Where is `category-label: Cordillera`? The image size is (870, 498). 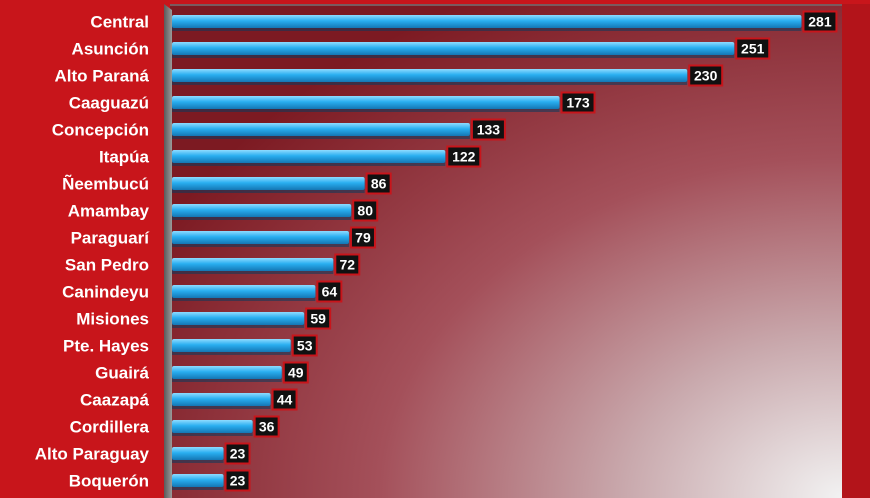
category-label: Cordillera is located at coordinates (110, 427).